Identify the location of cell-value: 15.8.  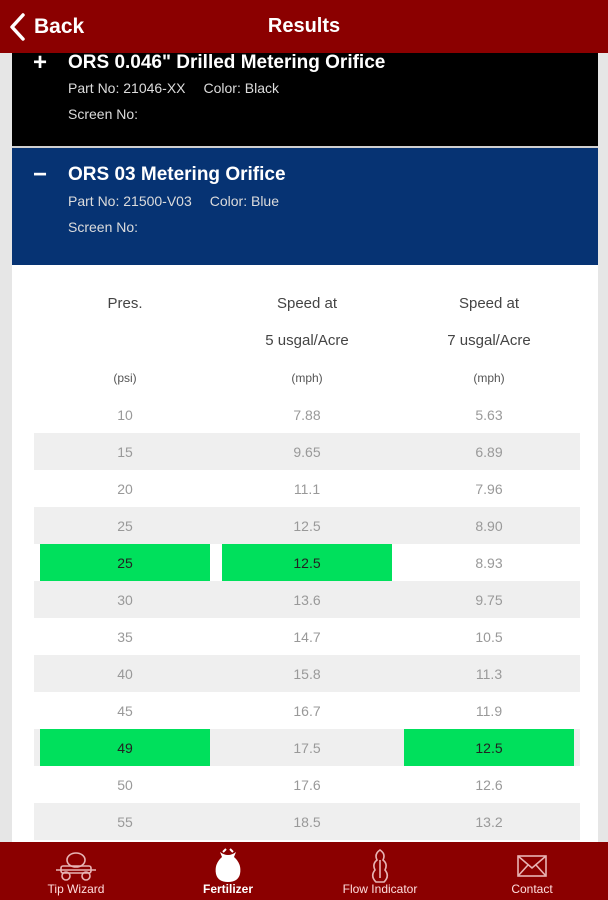
(307, 673).